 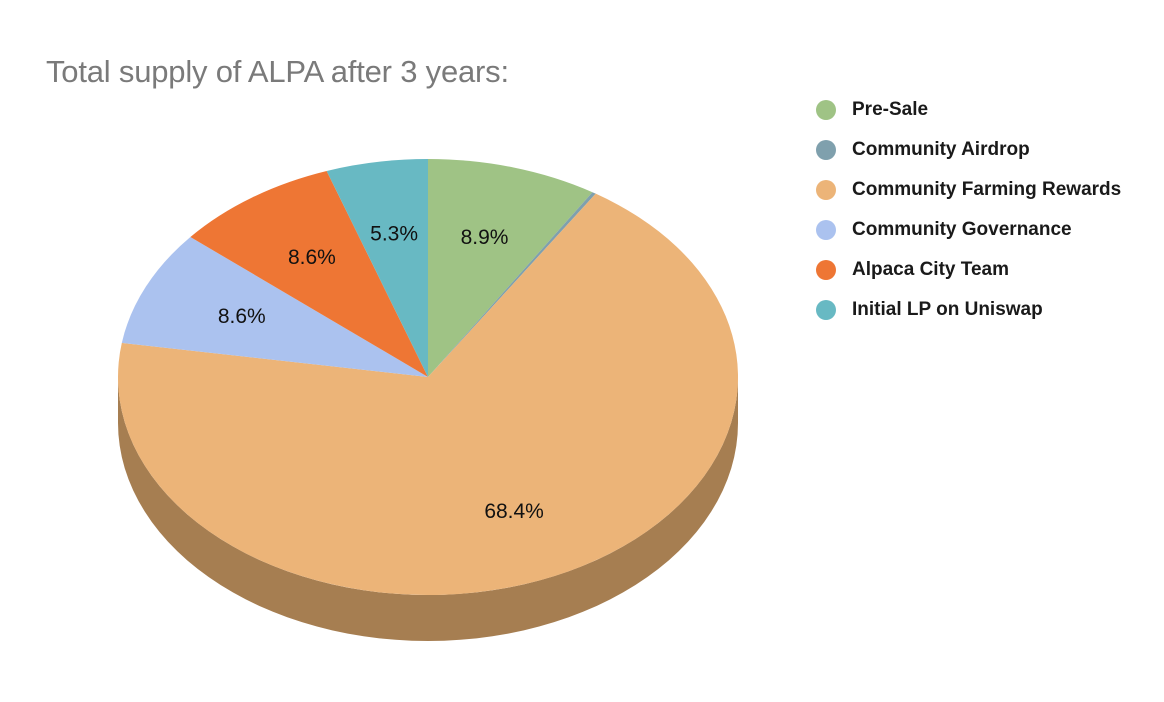 I want to click on legend-label: Initial LP on Uniswap, so click(x=947, y=309).